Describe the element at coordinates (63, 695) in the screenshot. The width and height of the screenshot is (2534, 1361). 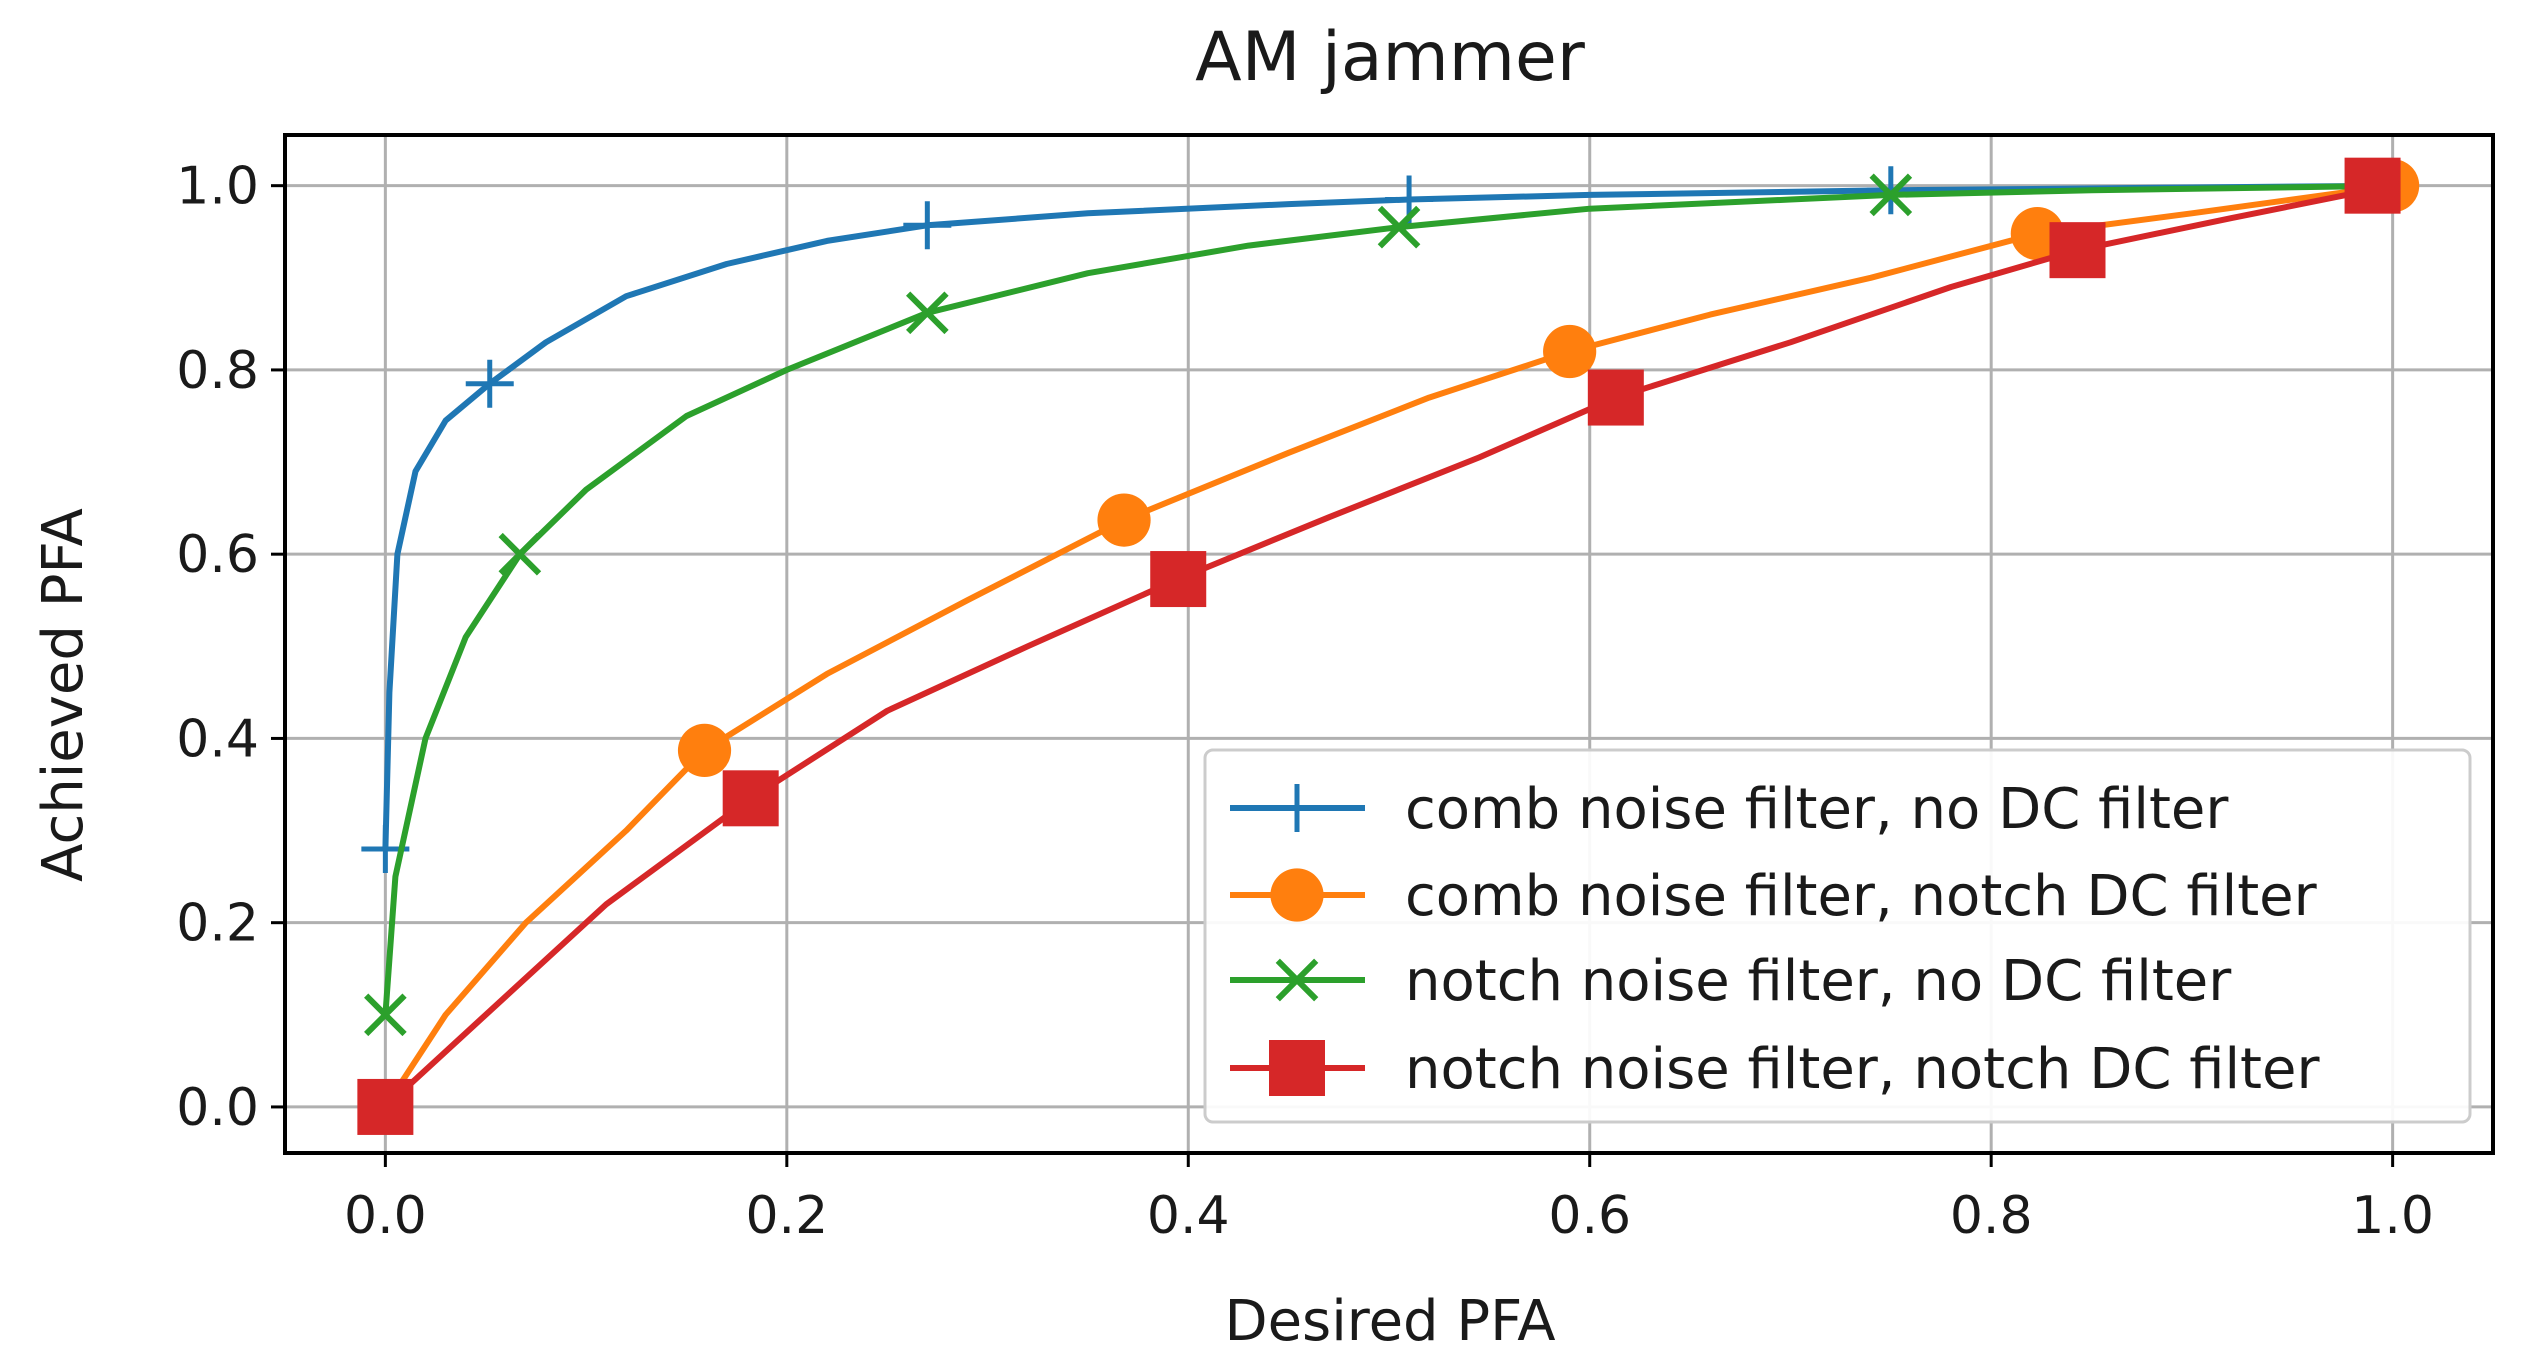
I see `y-axis-title: Achieved PFA` at that location.